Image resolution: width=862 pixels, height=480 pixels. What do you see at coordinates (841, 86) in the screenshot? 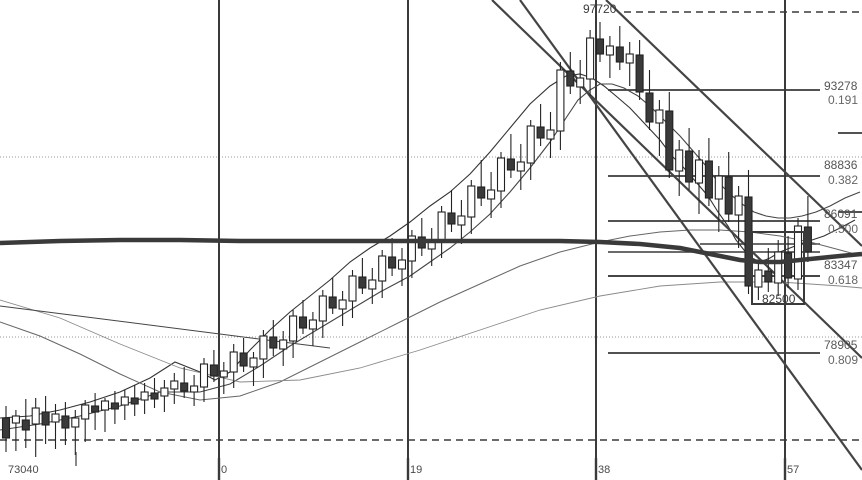
I see `price-level-label-93278: 93278` at bounding box center [841, 86].